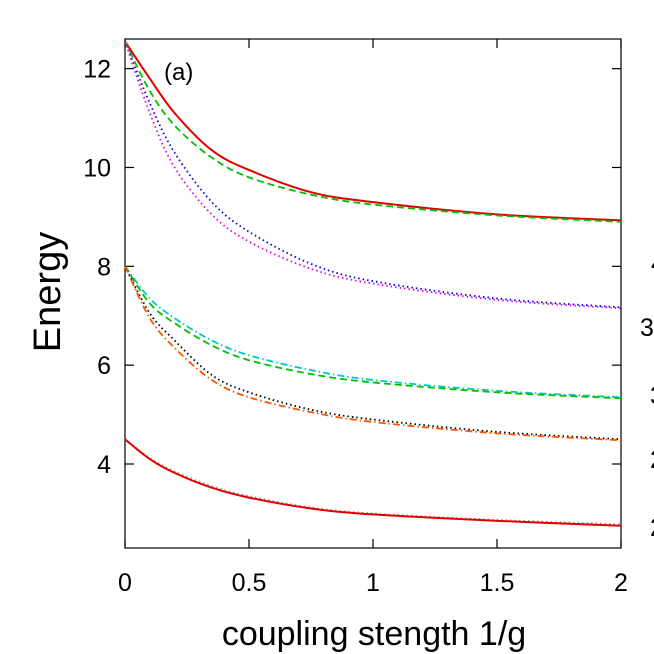 Image resolution: width=654 pixels, height=654 pixels. I want to click on y-tick-label: 8, so click(104, 267).